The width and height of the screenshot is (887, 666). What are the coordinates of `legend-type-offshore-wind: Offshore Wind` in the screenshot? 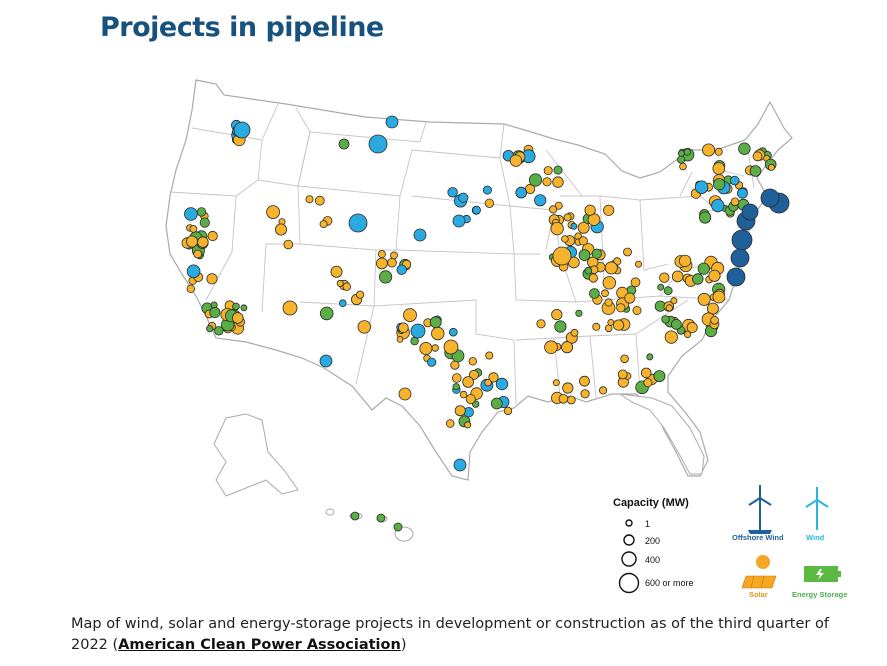 It's located at (758, 537).